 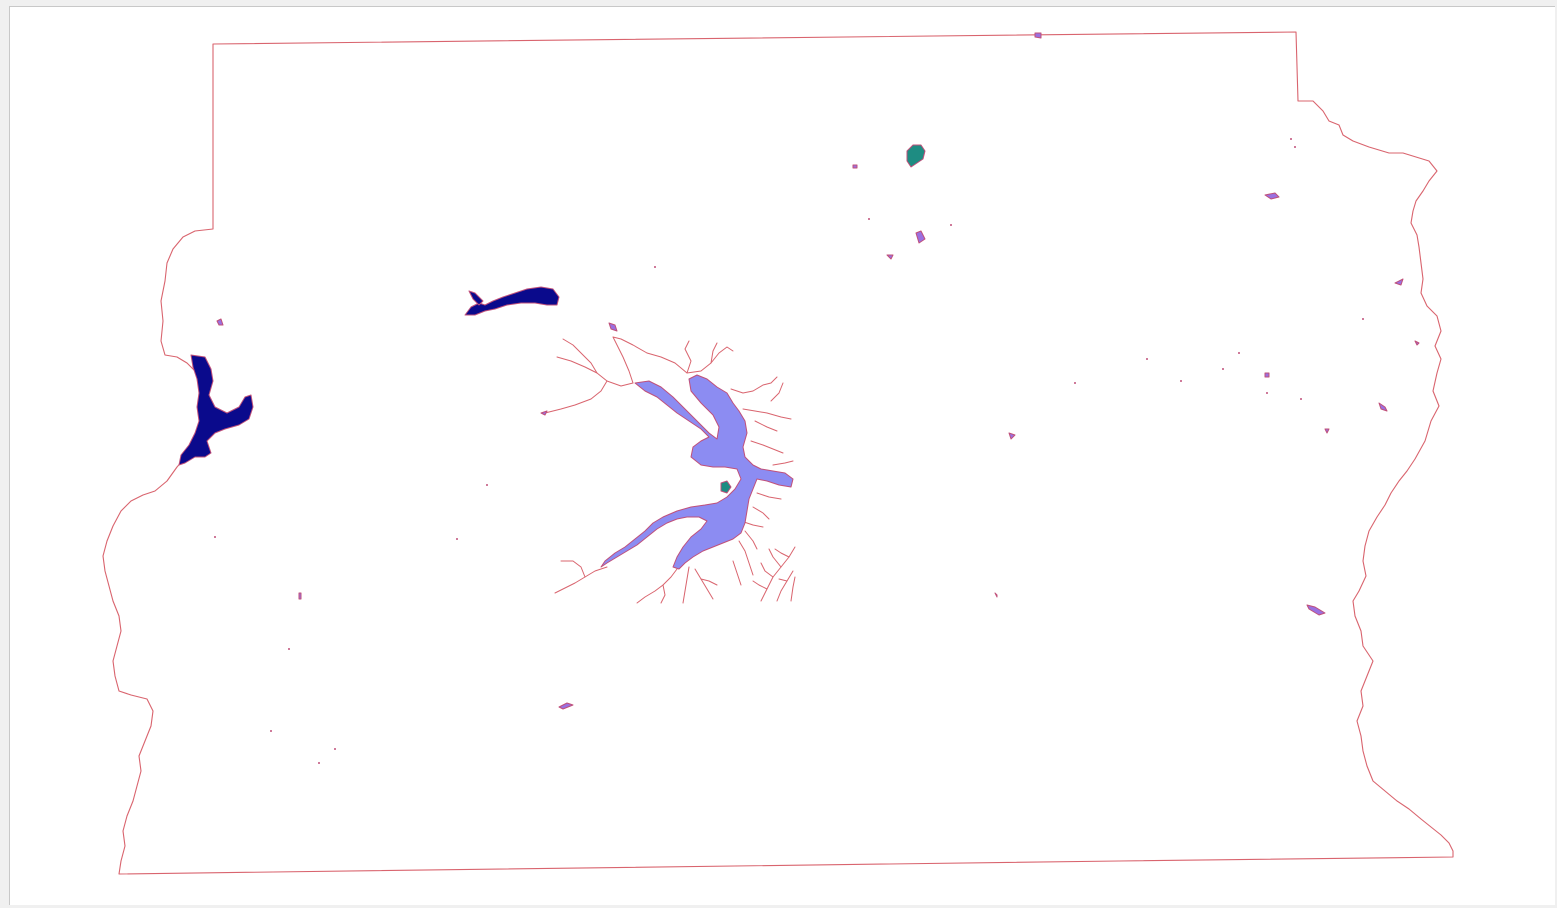 I want to click on streams-group, so click(x=670, y=470).